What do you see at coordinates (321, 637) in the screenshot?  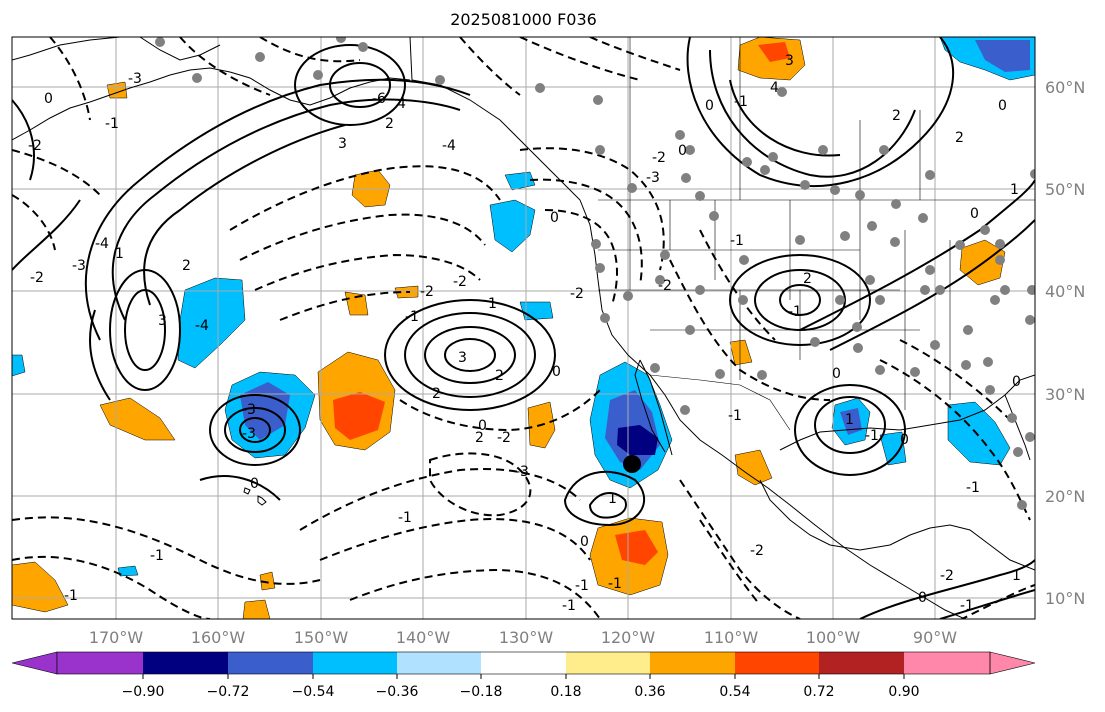 I see `lon-label-150w: 150°W` at bounding box center [321, 637].